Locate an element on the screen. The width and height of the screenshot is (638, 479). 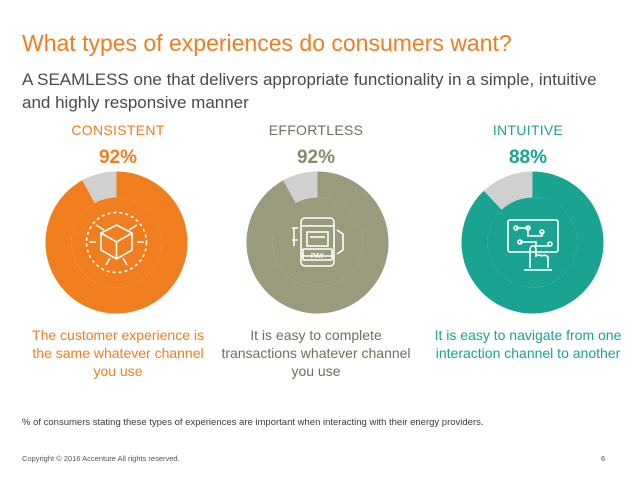
donut-remainder-intuitive is located at coordinates (508, 190).